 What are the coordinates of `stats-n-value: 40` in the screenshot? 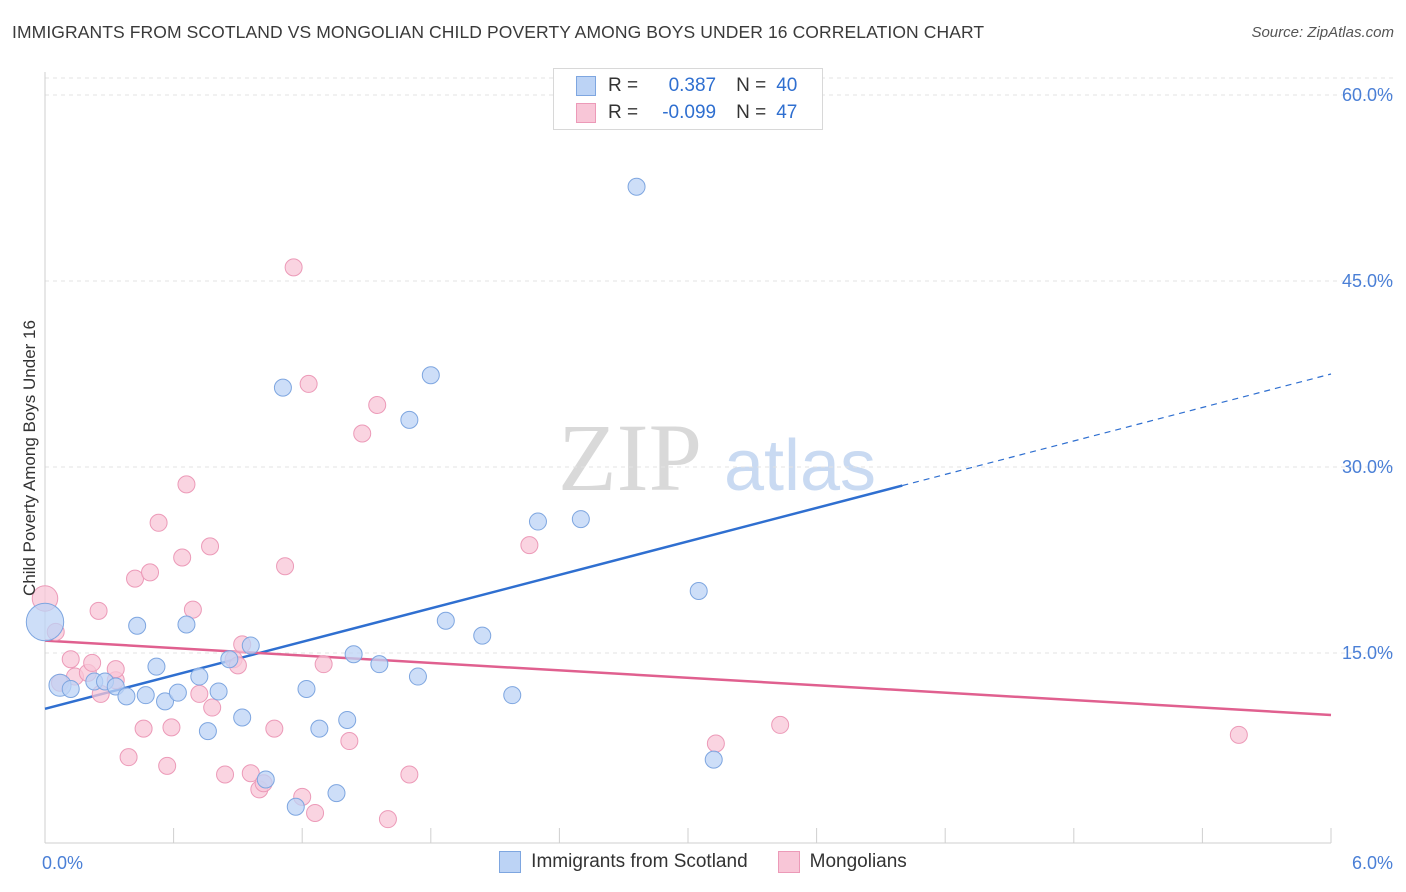 It's located at (787, 85).